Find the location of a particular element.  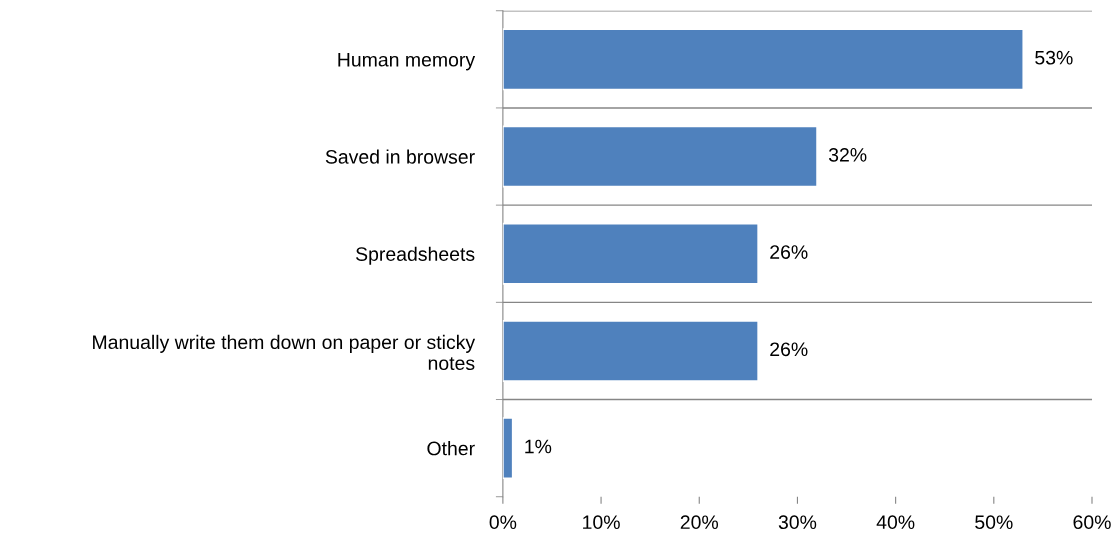

y-tick-label: Spreadsheets is located at coordinates (415, 255).